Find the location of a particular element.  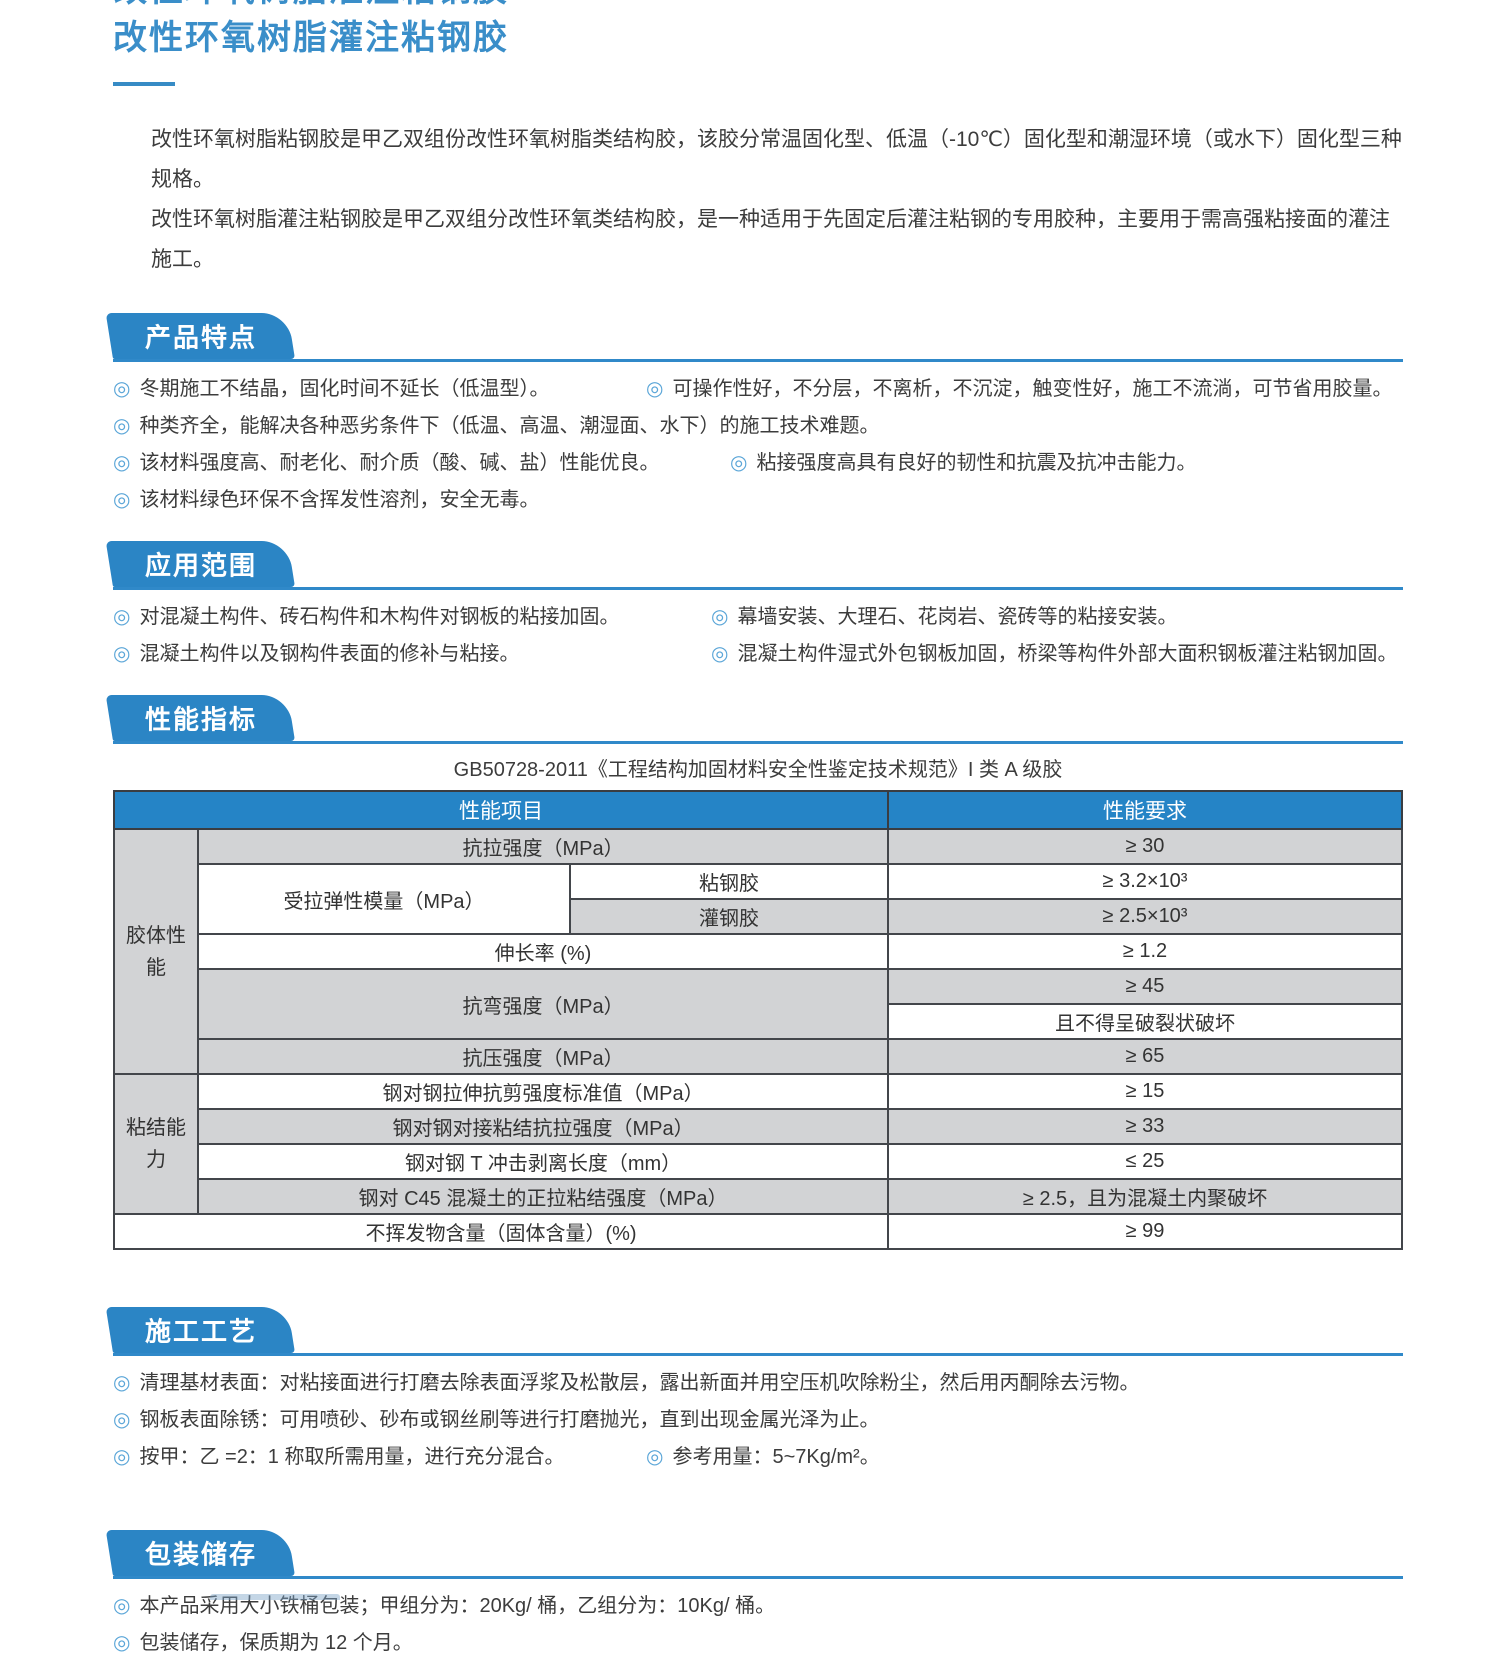

packaging-badge-label: 包装储存 is located at coordinates (201, 1554).